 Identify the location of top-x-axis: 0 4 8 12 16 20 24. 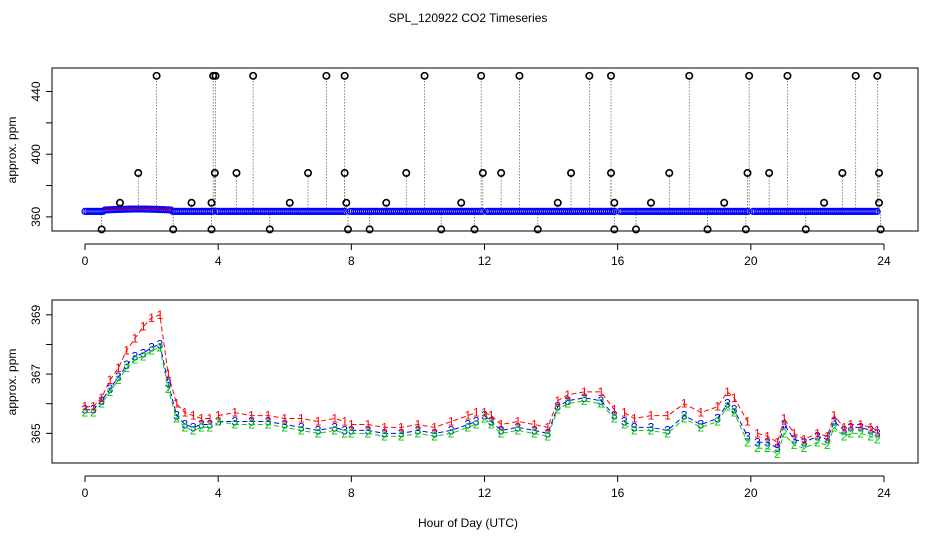
(486, 255).